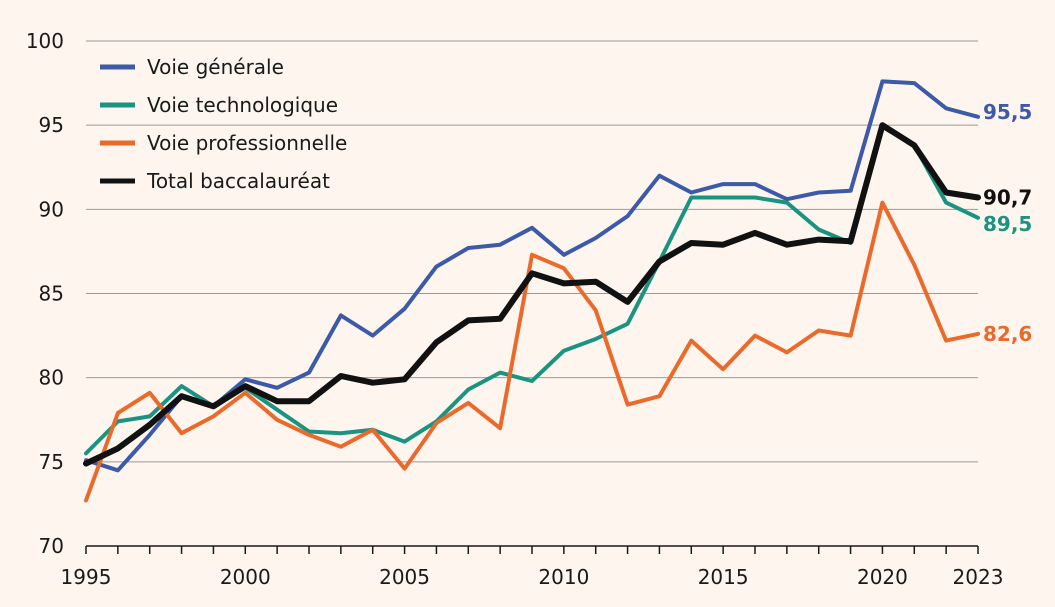 The image size is (1055, 607). What do you see at coordinates (1007, 334) in the screenshot?
I see `end-label-voie-professionnelle: 82,6` at bounding box center [1007, 334].